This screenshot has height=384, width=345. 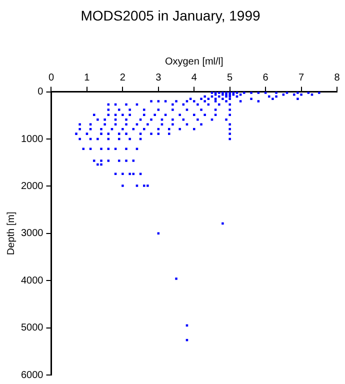 What do you see at coordinates (32, 375) in the screenshot?
I see `y-tick-label: 6000` at bounding box center [32, 375].